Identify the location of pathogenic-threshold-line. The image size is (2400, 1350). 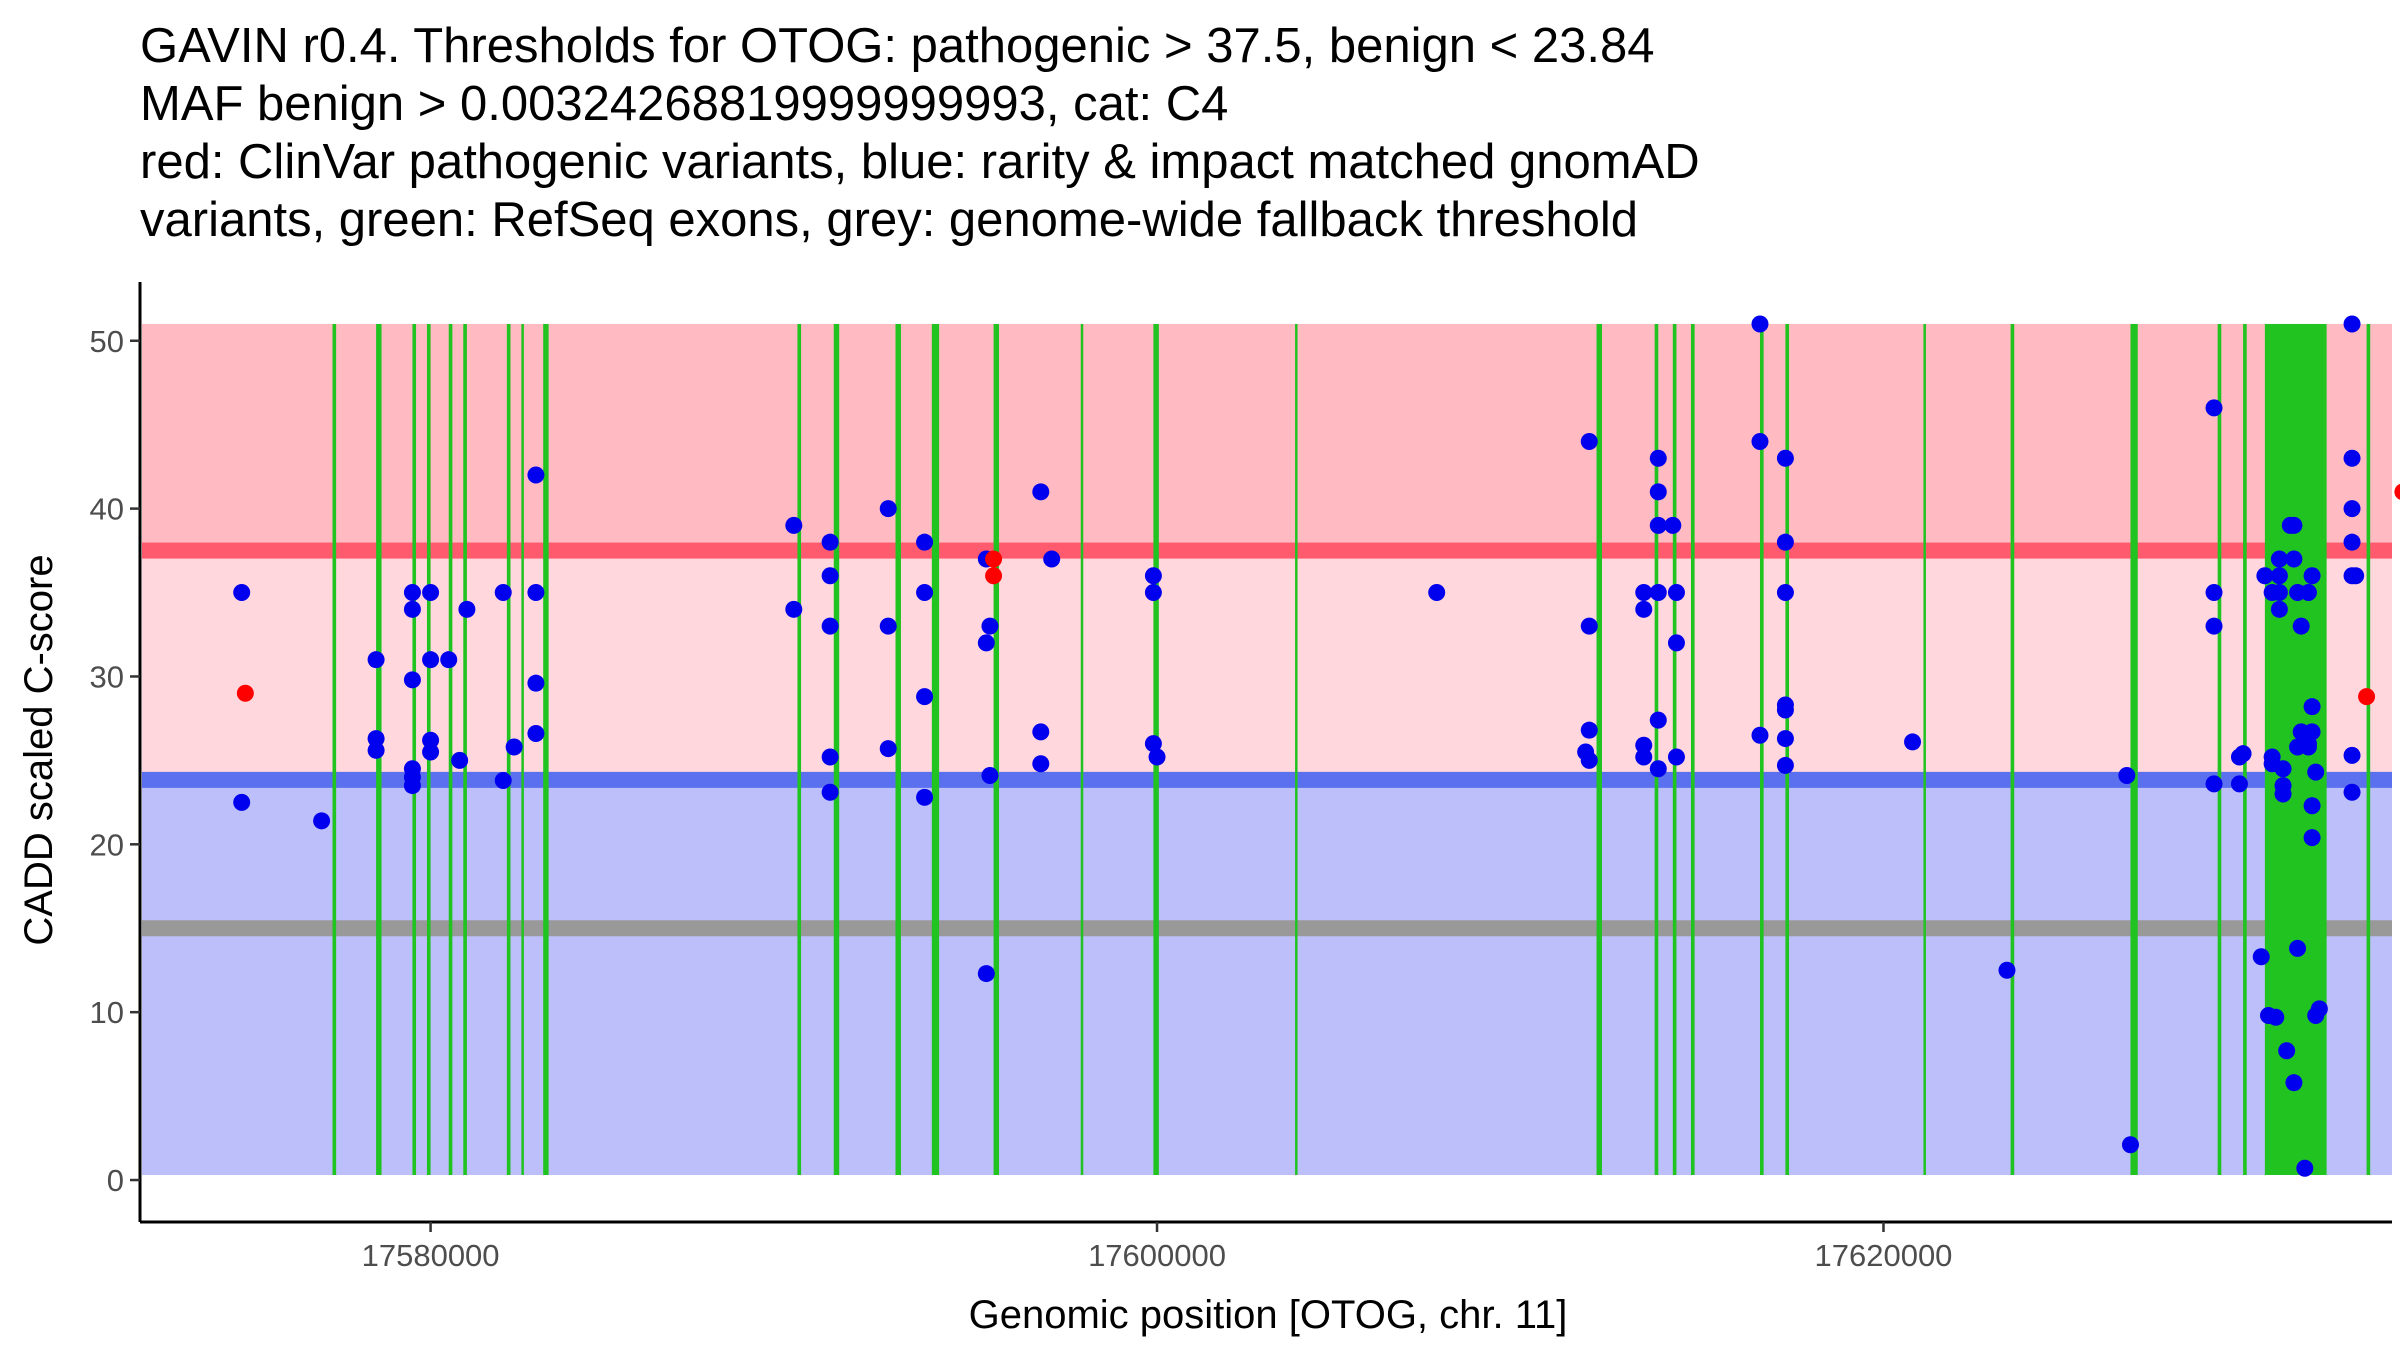
(1267, 550).